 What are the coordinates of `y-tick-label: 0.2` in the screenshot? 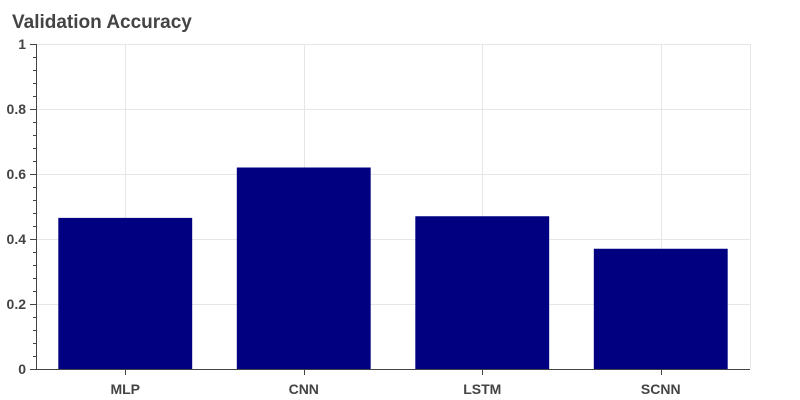 It's located at (17, 304).